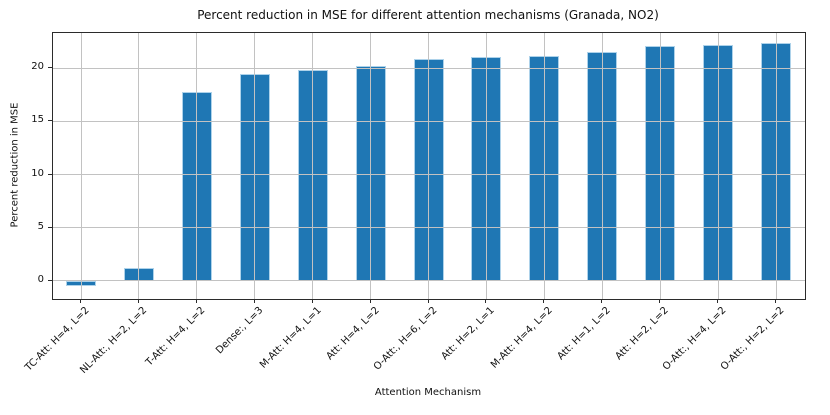  What do you see at coordinates (40, 226) in the screenshot?
I see `y-tick-label: 5` at bounding box center [40, 226].